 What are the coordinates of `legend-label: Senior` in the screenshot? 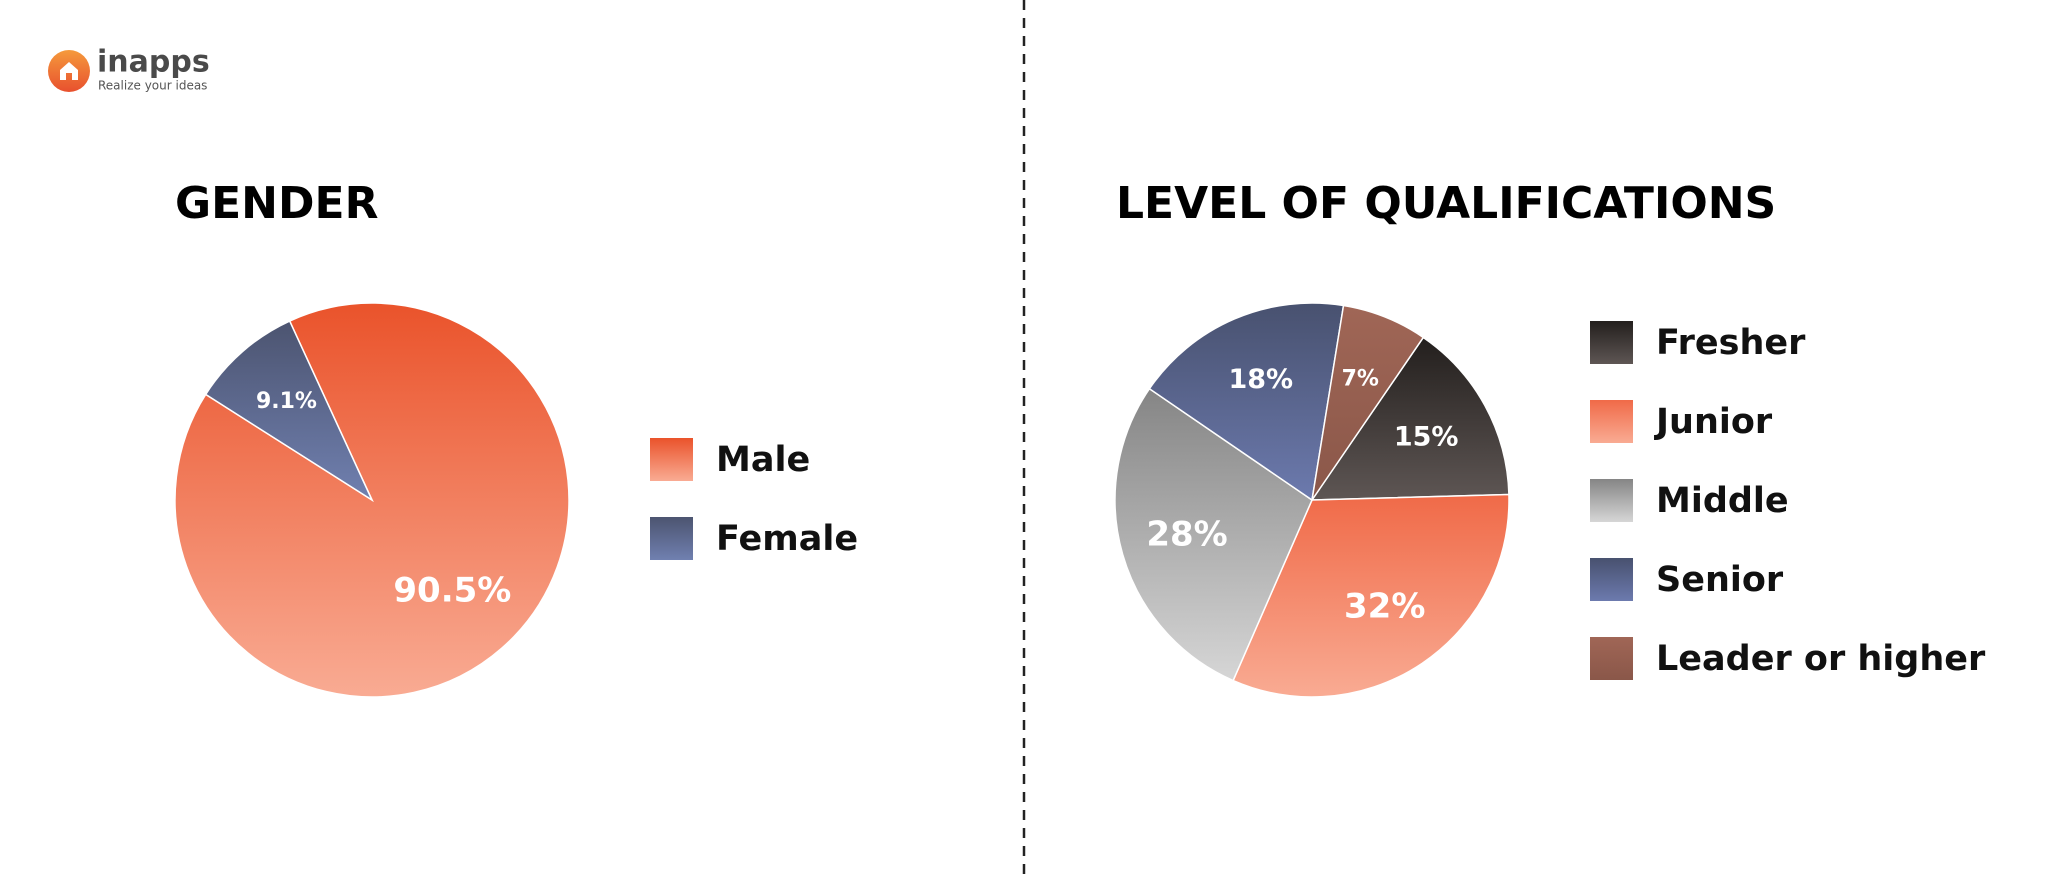 It's located at (1720, 580).